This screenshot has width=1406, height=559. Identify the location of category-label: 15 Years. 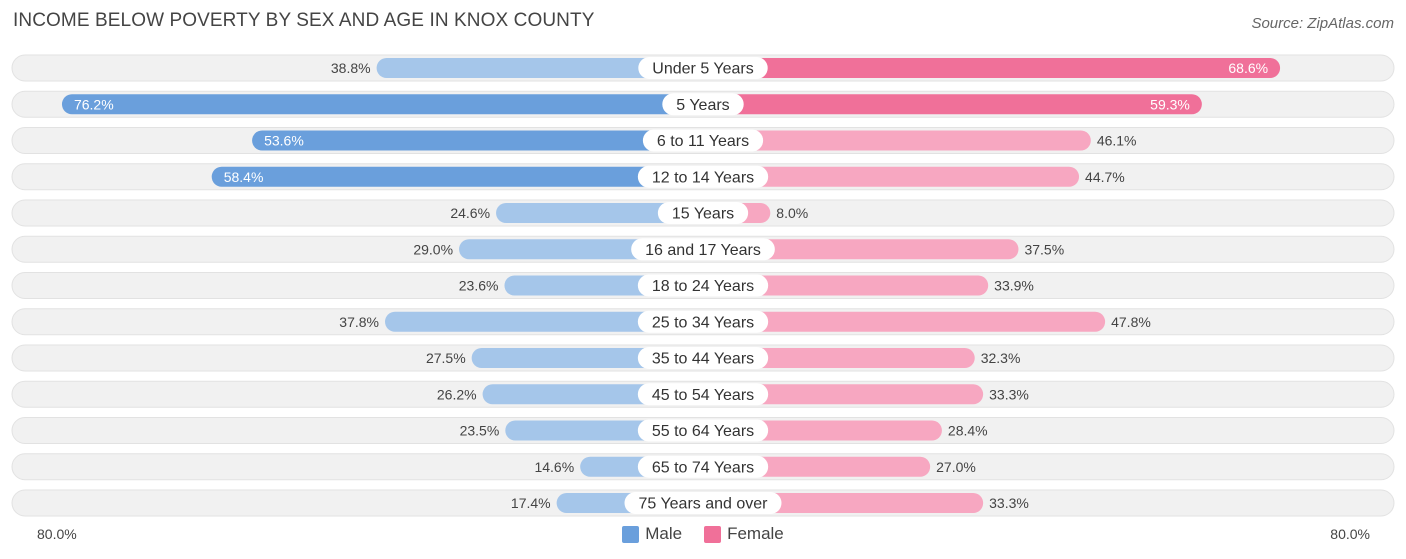
(703, 214).